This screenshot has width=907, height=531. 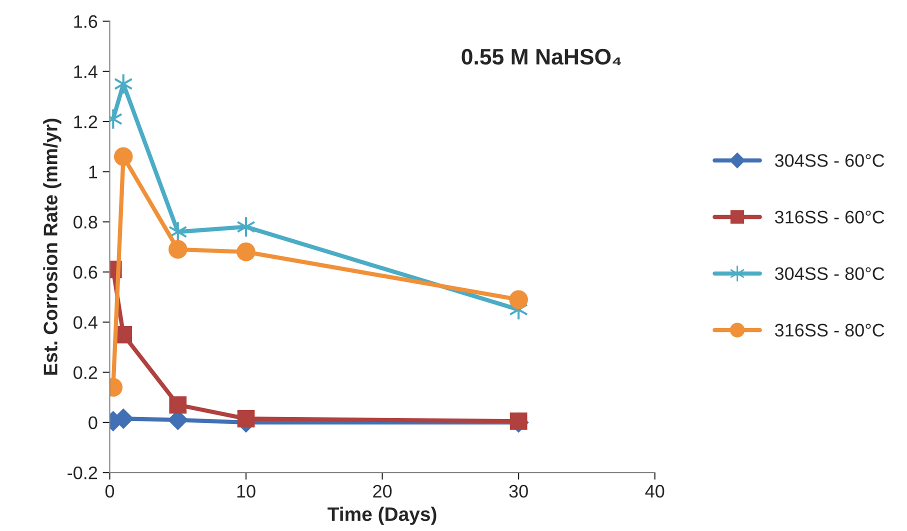 I want to click on y-tick-label: -0.2, so click(x=83, y=473).